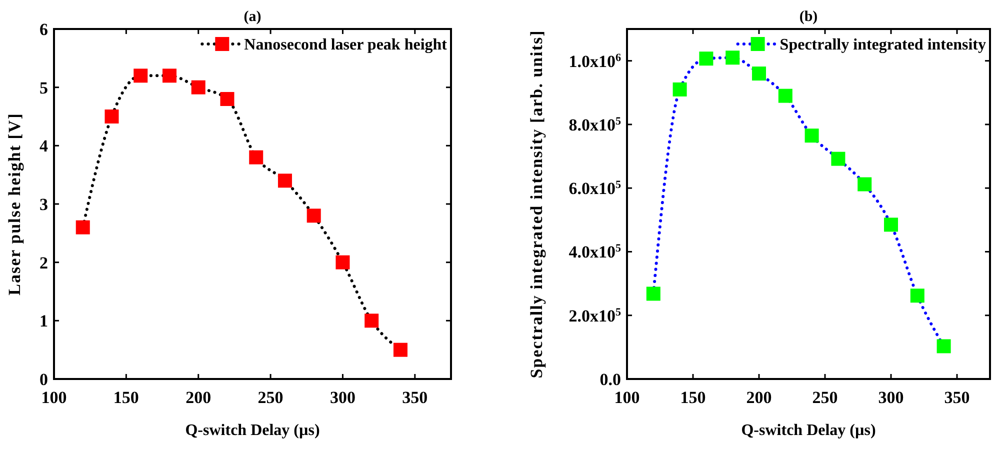 This screenshot has height=450, width=999. Describe the element at coordinates (44, 146) in the screenshot. I see `y-tick-label: 4` at that location.